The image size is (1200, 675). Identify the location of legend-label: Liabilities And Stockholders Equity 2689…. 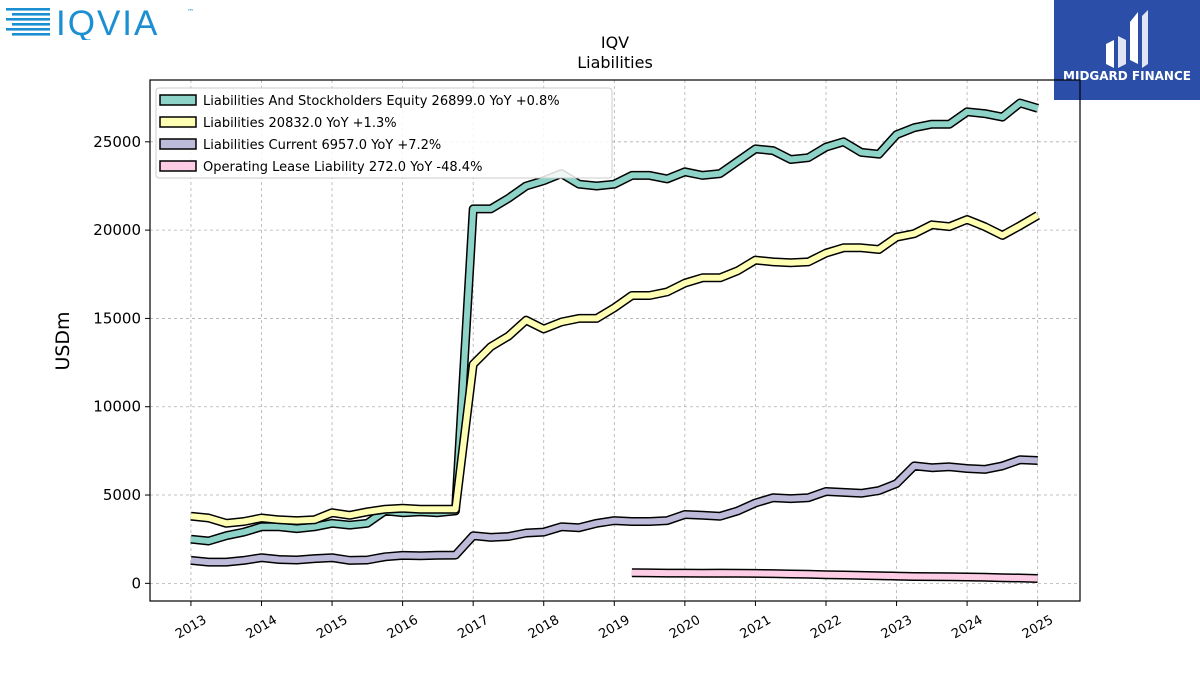
(381, 101).